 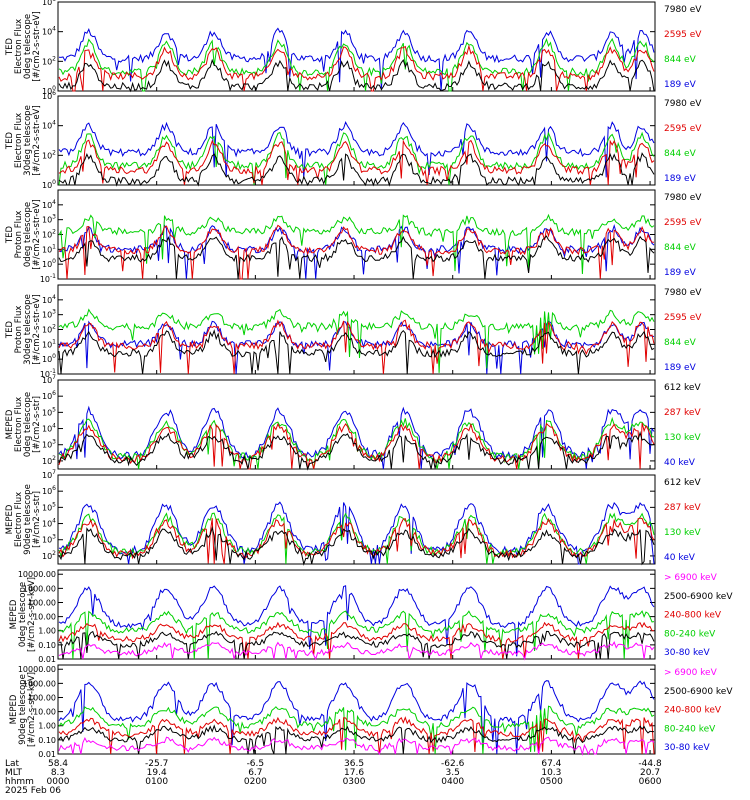 What do you see at coordinates (551, 764) in the screenshot?
I see `x-label-lat: 67.4` at bounding box center [551, 764].